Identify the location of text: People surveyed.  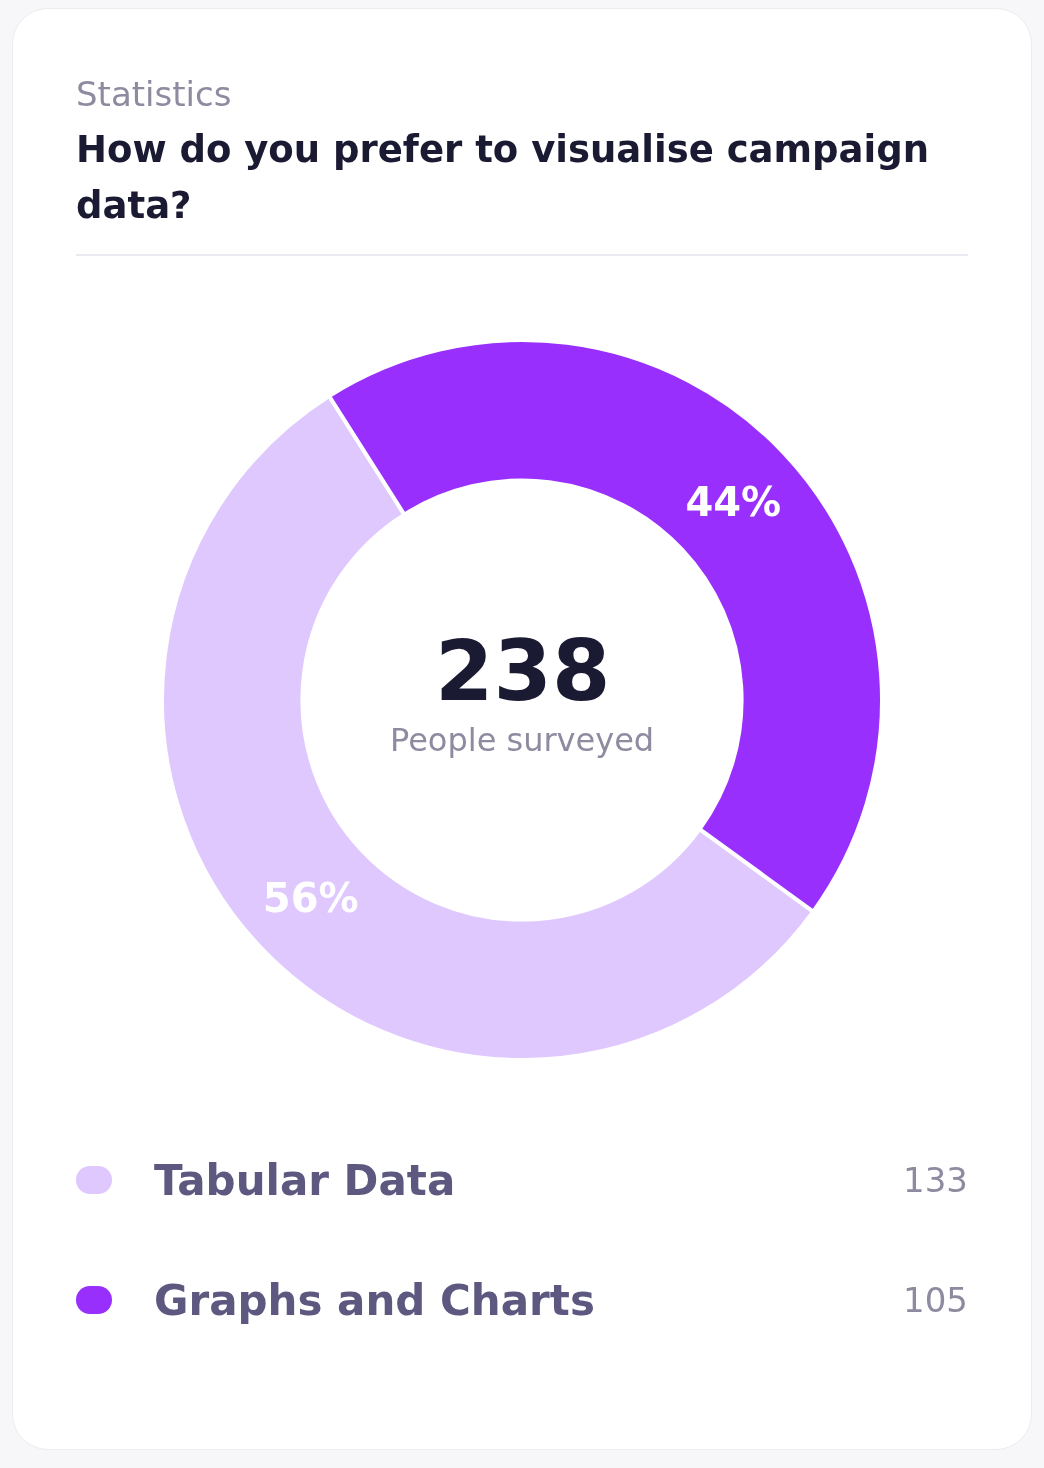
(522, 740).